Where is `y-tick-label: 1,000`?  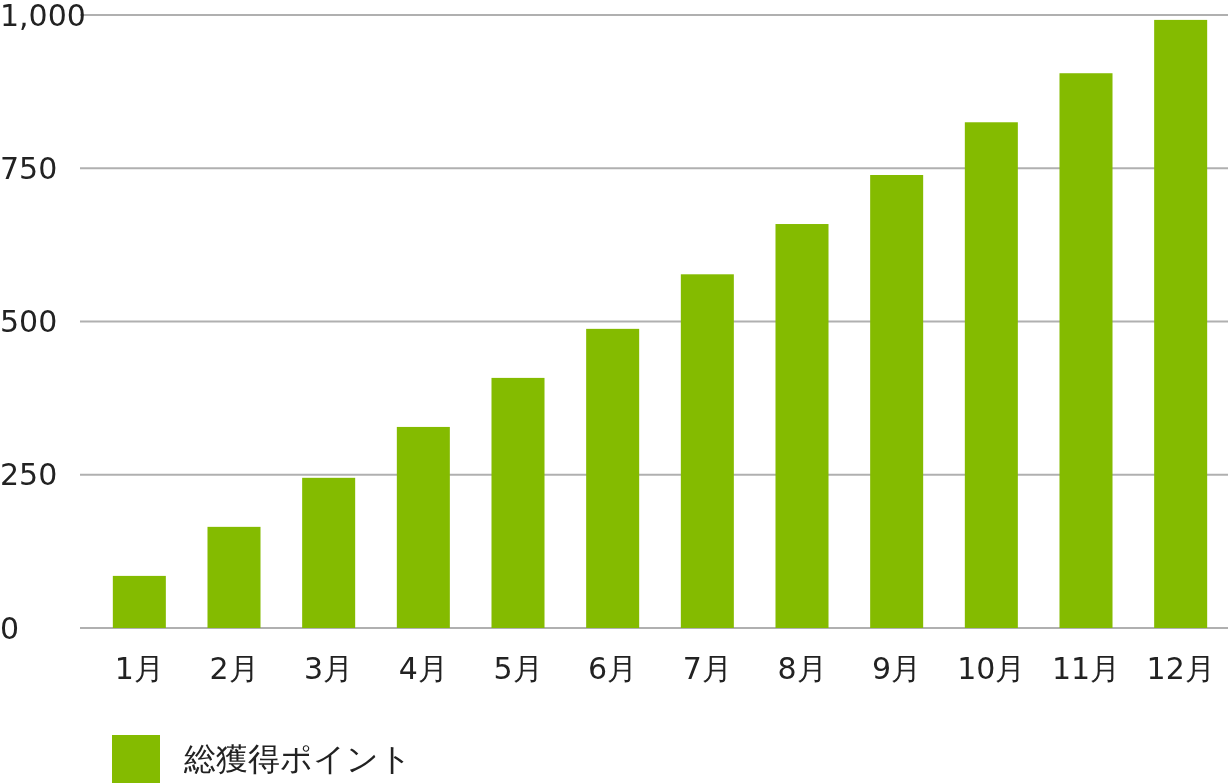
y-tick-label: 1,000 is located at coordinates (43, 16).